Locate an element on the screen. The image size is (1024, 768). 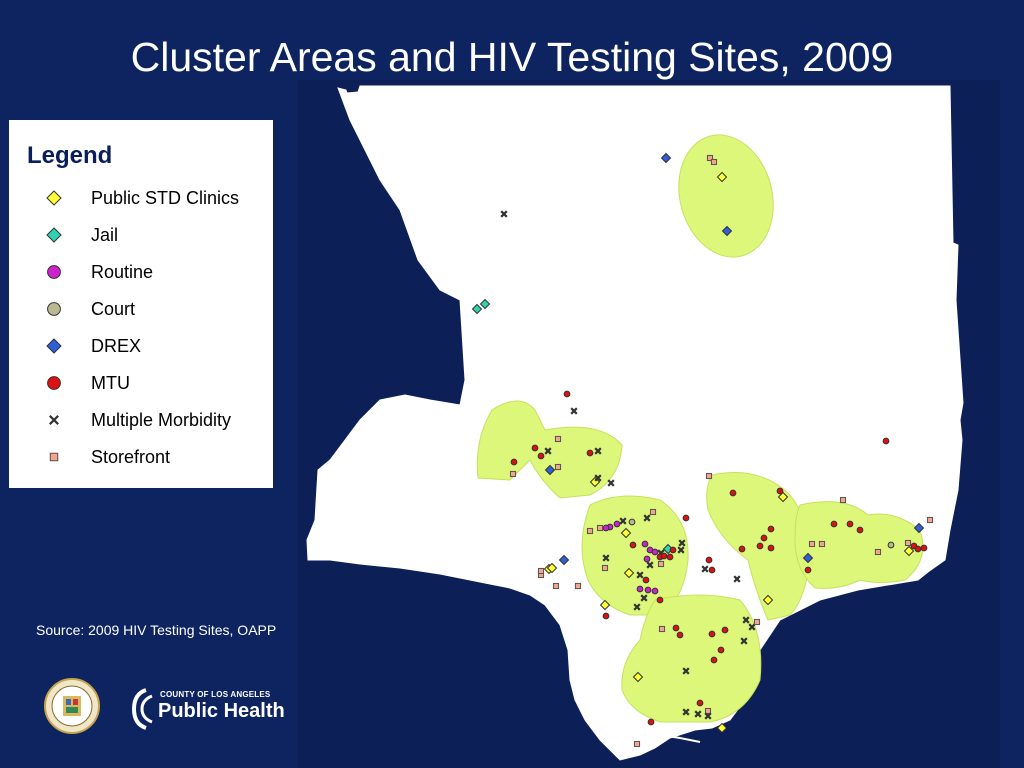
mtu-icon is located at coordinates (54, 383).